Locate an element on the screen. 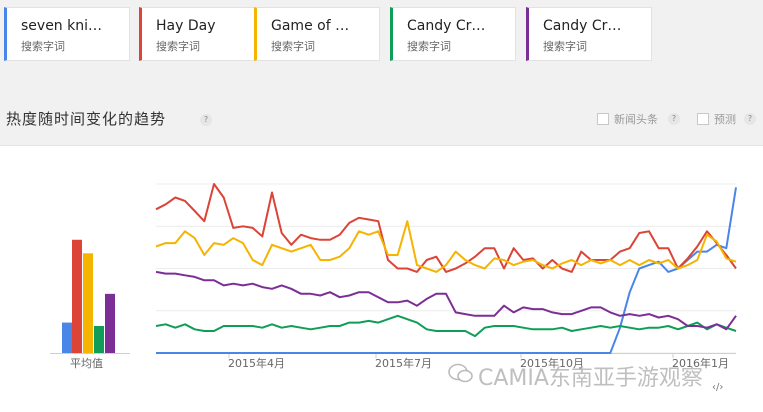 Image resolution: width=763 pixels, height=412 pixels. x-tick-label: 2016年1月 is located at coordinates (700, 363).